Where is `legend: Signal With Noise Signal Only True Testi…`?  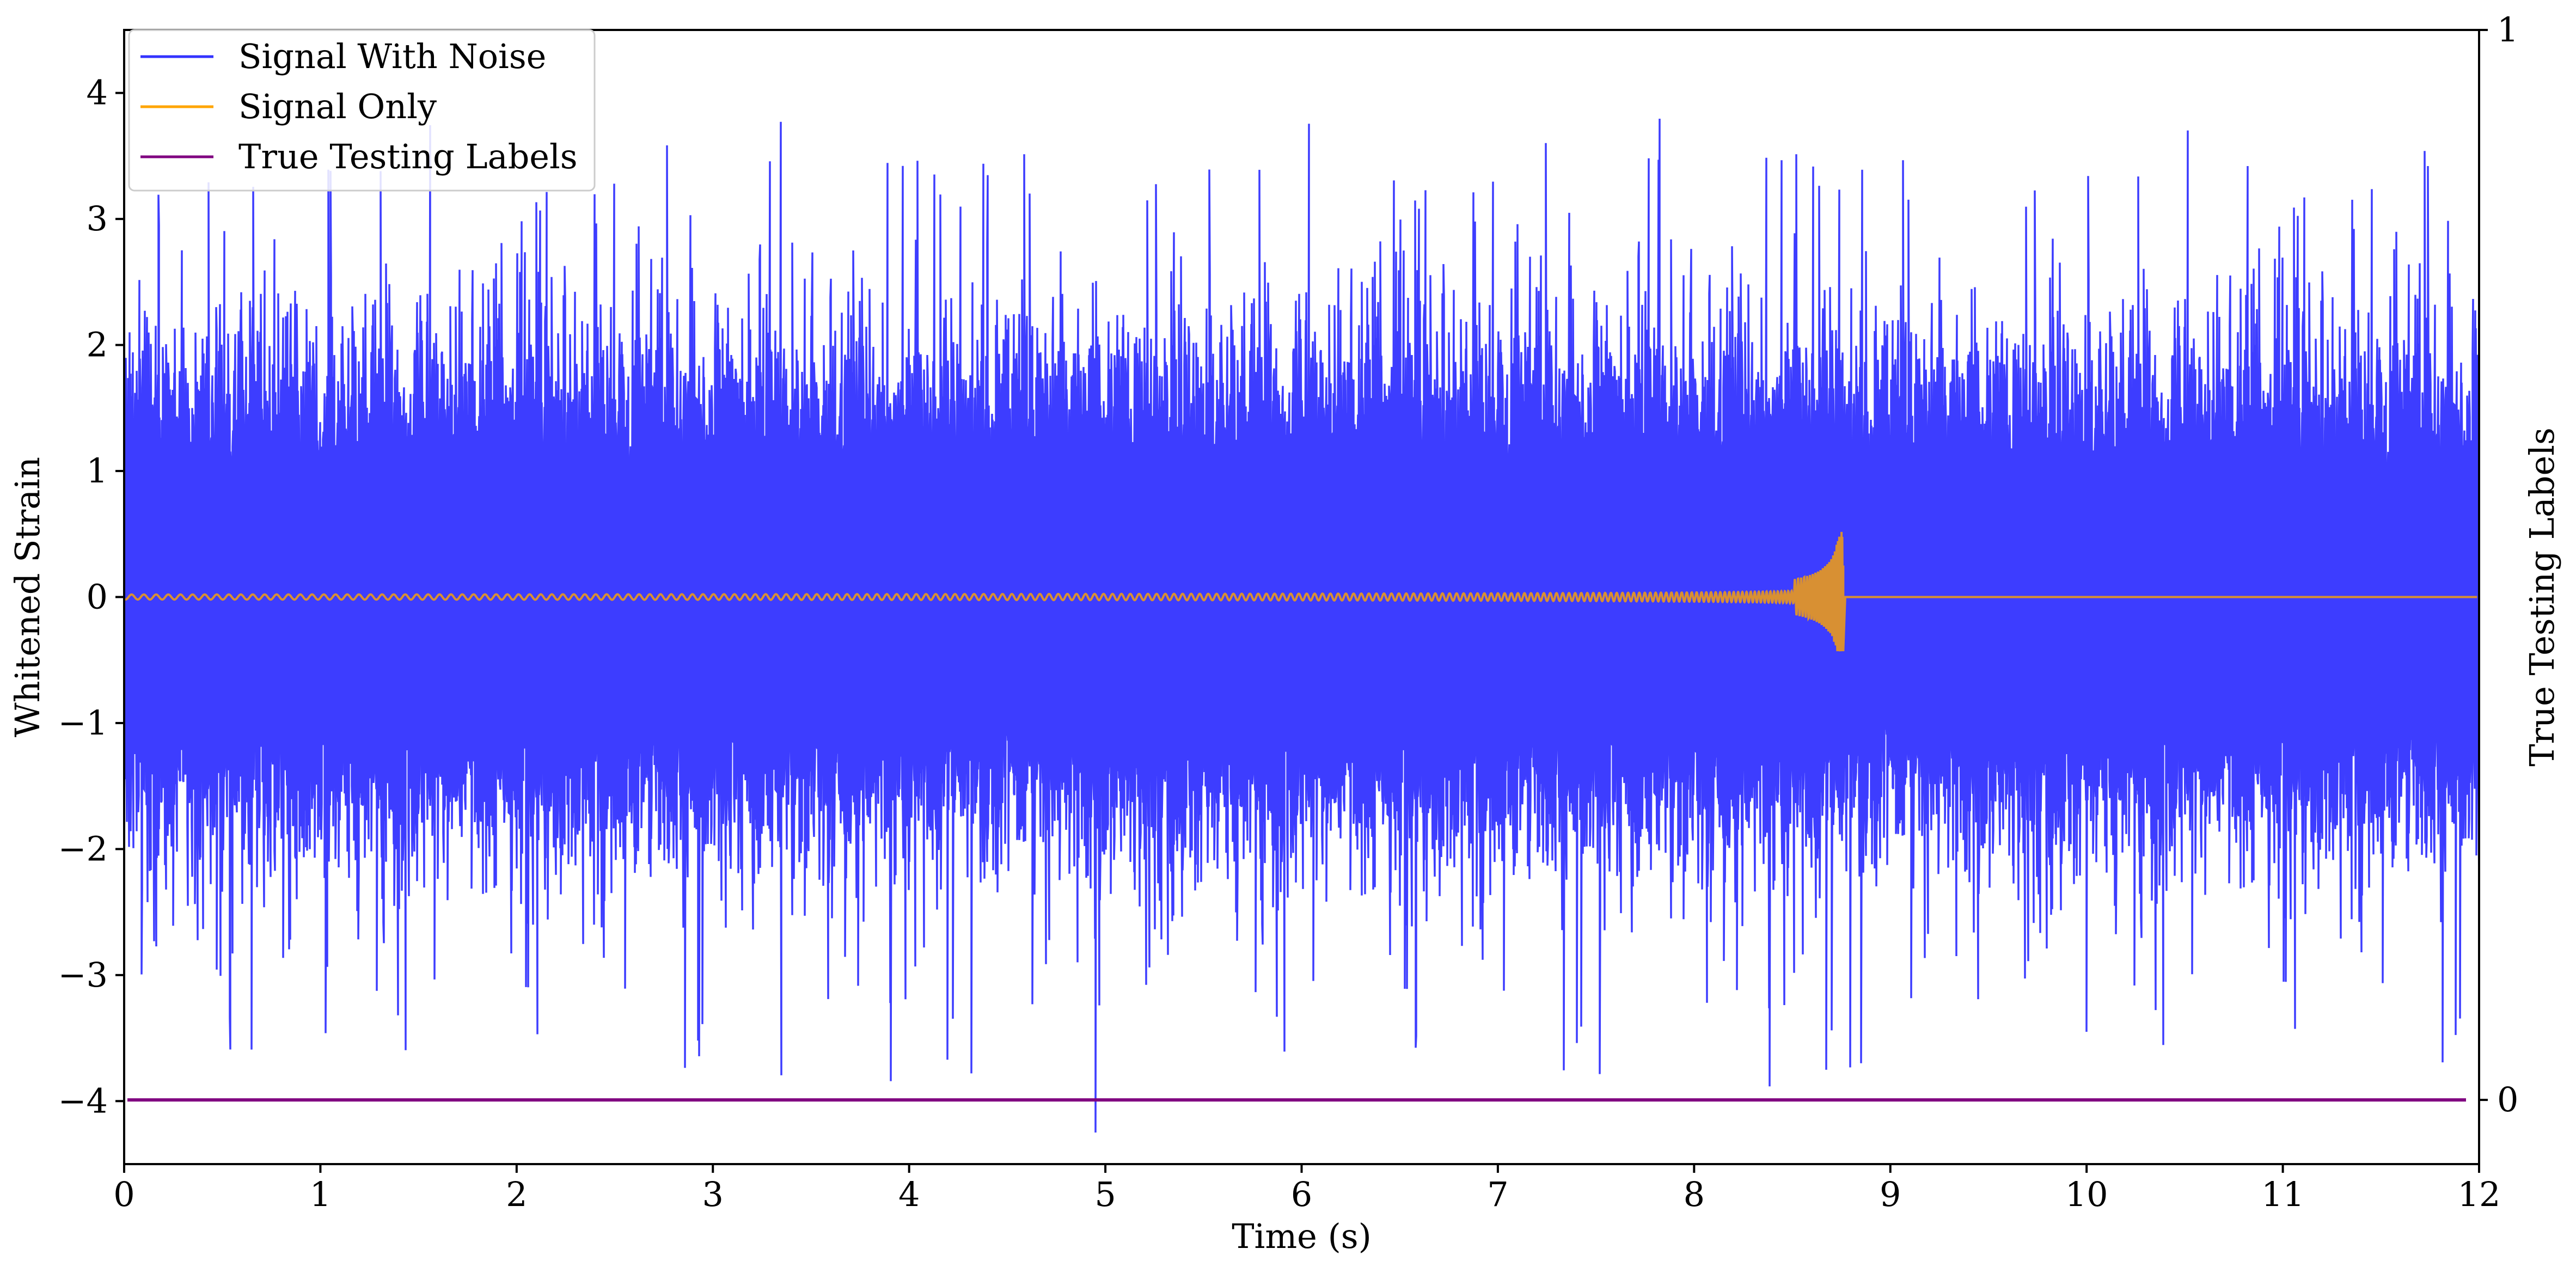
legend: Signal With Noise Signal Only True Testi… is located at coordinates (362, 111).